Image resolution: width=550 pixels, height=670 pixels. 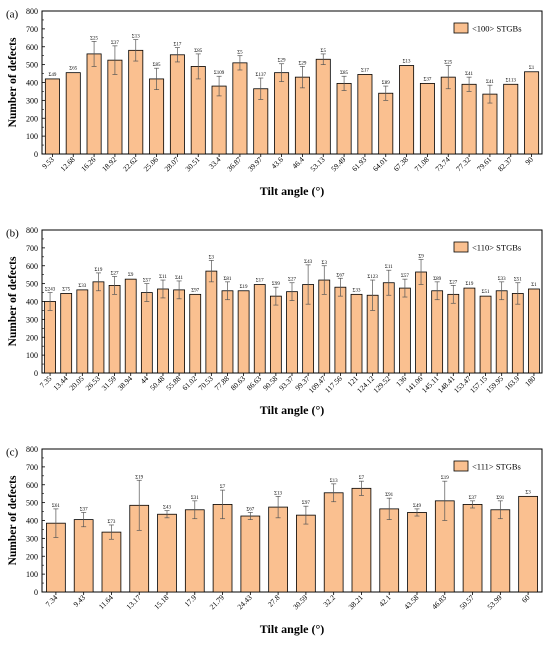 I want to click on x-tick-label: 90.58, so click(x=270, y=383).